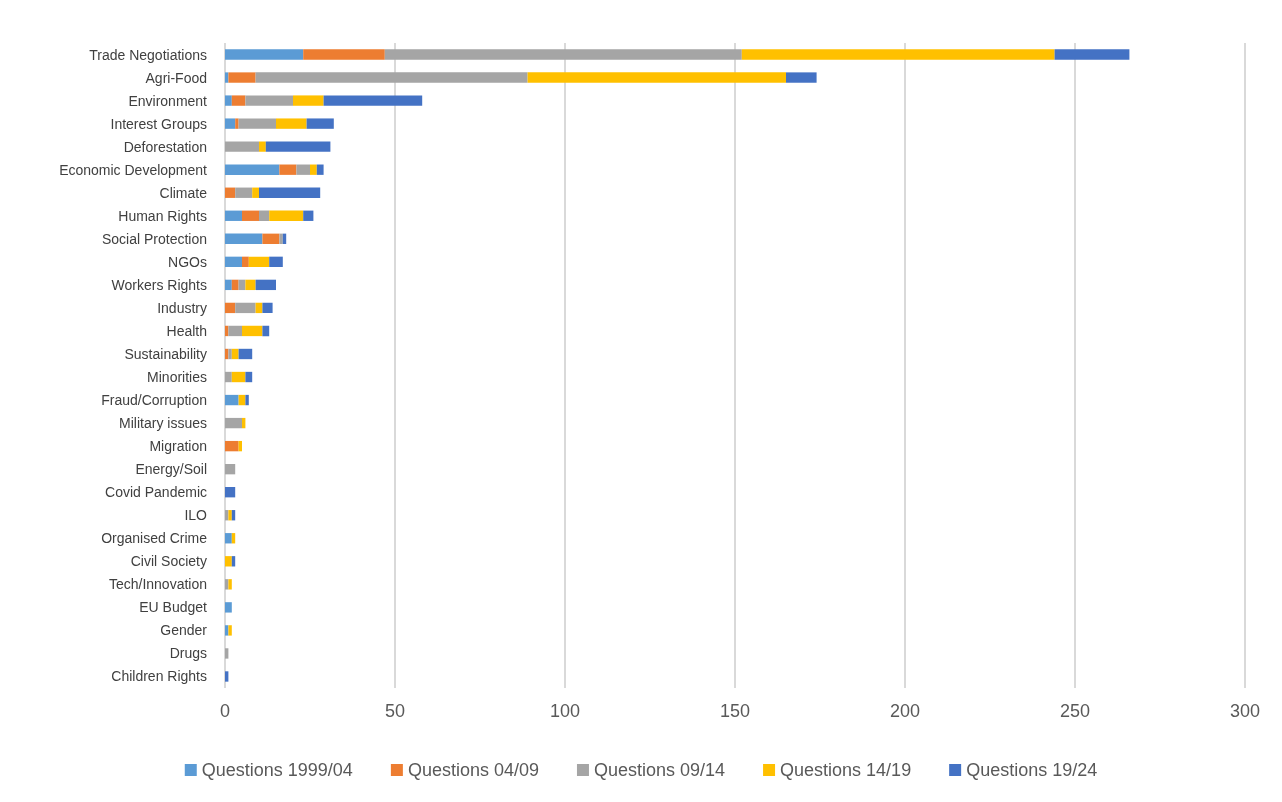  What do you see at coordinates (162, 215) in the screenshot?
I see `y-tick-label: Human Rights` at bounding box center [162, 215].